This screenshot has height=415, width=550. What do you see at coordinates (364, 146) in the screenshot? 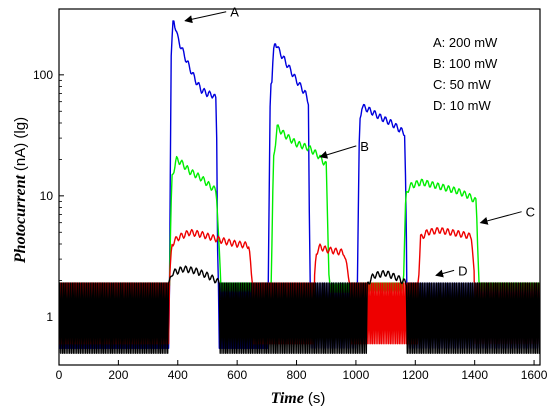
I see `annotation-label-b: B` at bounding box center [364, 146].